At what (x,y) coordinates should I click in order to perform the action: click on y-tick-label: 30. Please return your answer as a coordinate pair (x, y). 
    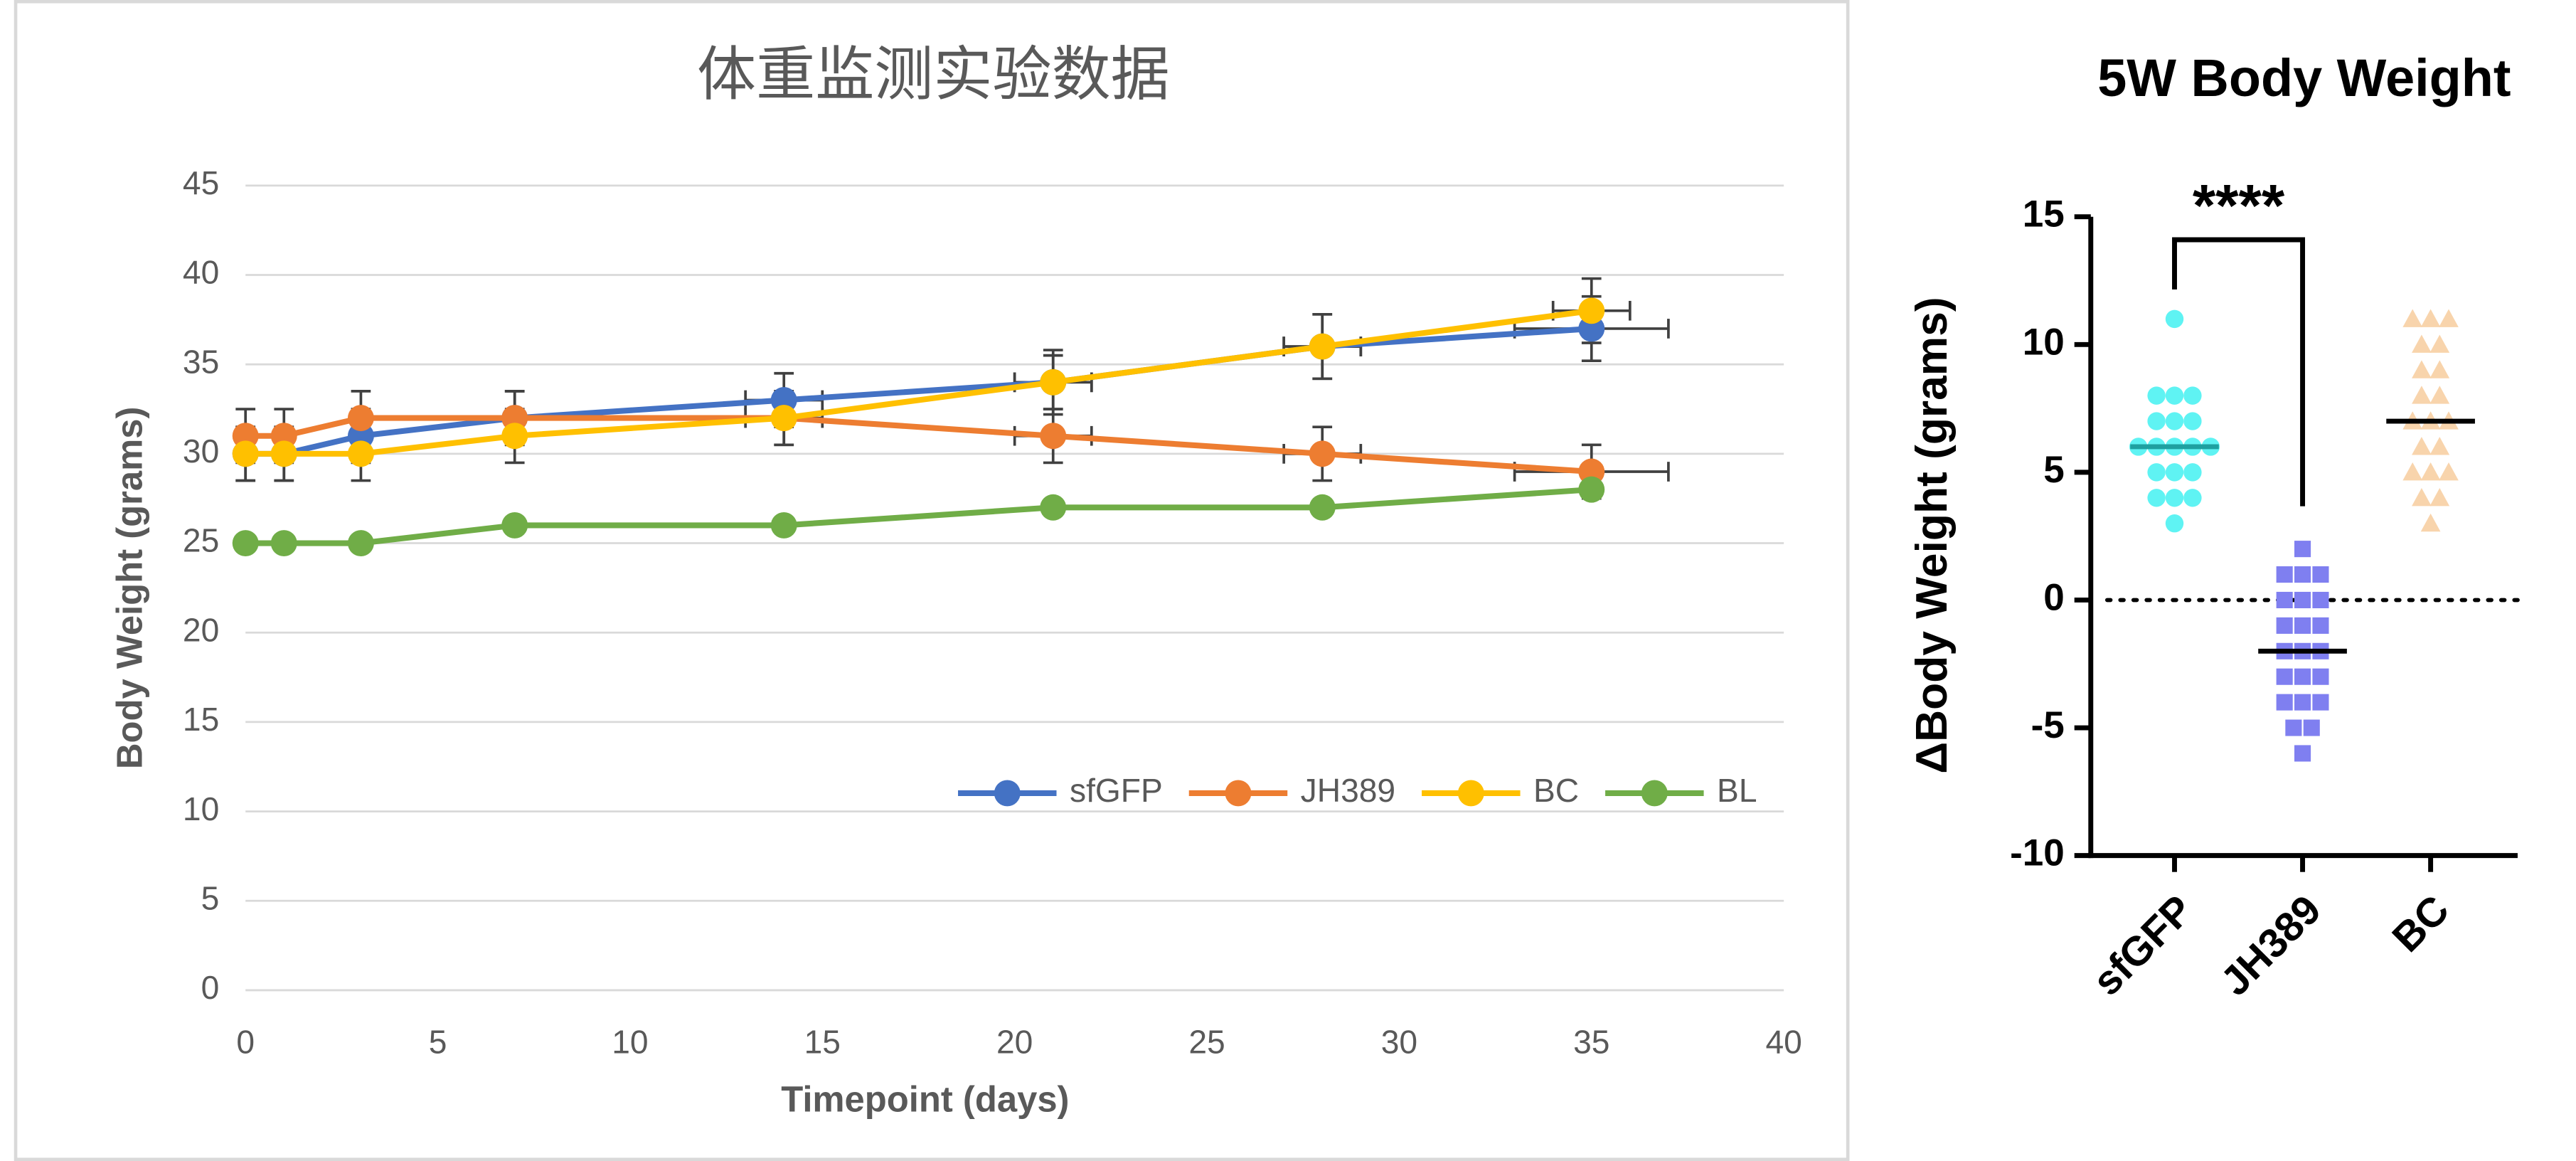
    Looking at the image, I should click on (201, 451).